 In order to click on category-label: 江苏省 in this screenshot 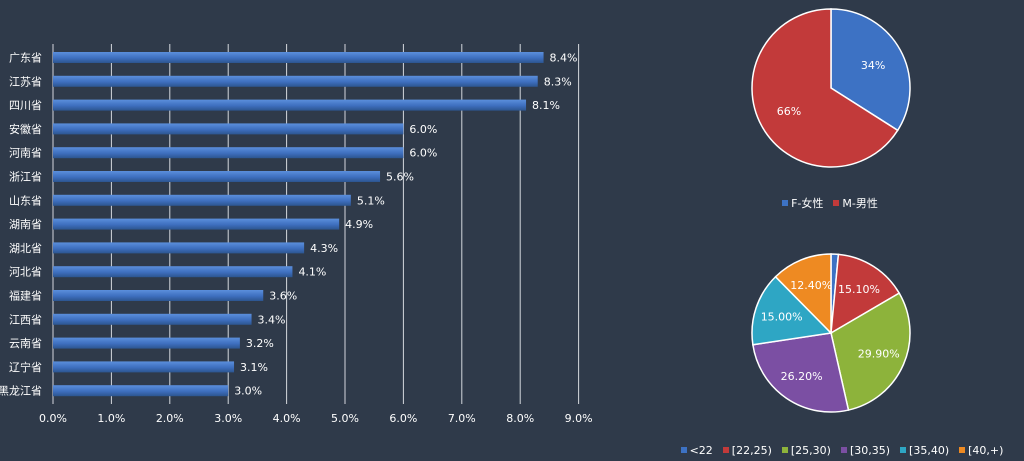, I will do `click(25, 81)`.